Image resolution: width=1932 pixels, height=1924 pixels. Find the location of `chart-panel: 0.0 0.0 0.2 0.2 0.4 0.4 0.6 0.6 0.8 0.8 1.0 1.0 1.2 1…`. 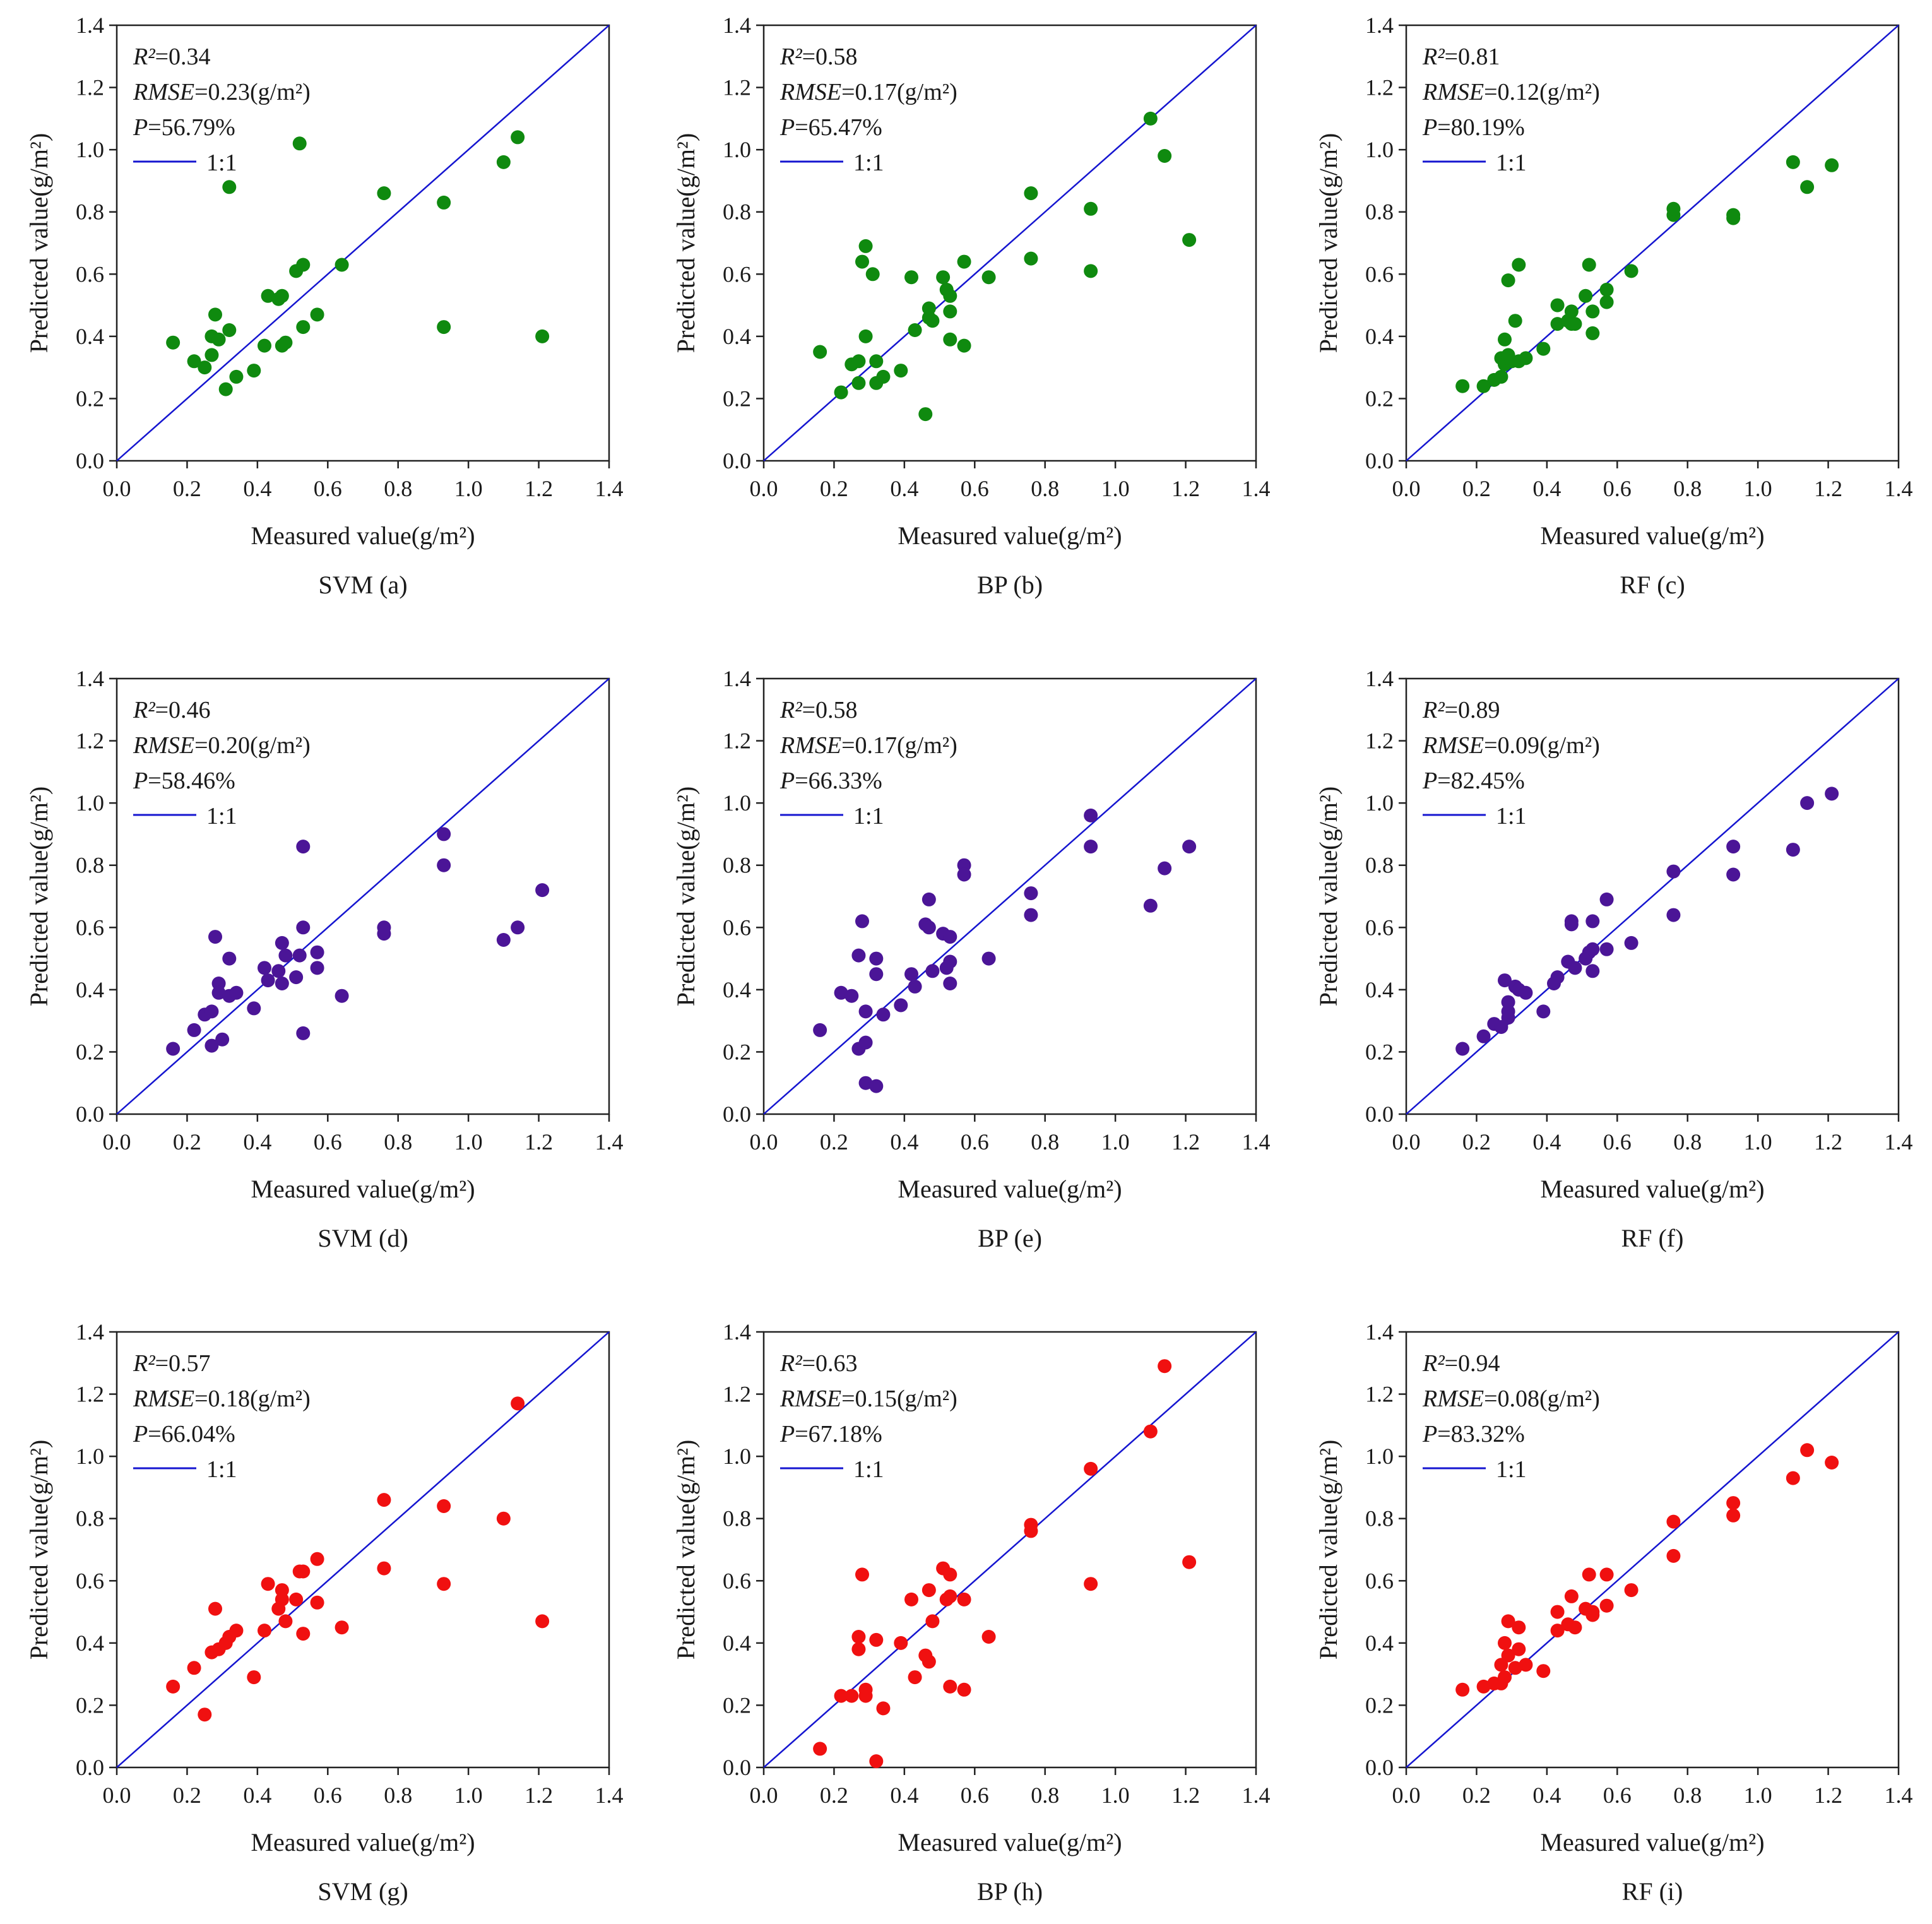

chart-panel: 0.0 0.0 0.2 0.2 0.4 0.4 0.6 0.6 0.8 0.8 1.0 1.0 1.2 1… is located at coordinates (1613, 306).